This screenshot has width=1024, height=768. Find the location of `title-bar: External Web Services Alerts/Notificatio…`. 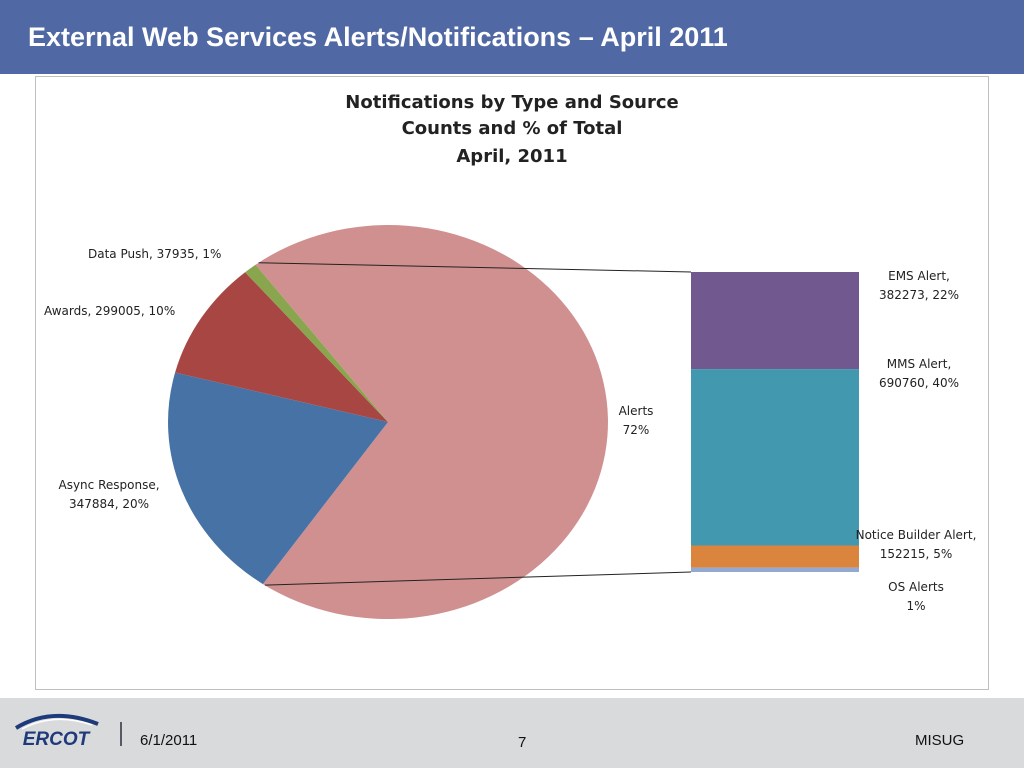

title-bar: External Web Services Alerts/Notificatio… is located at coordinates (512, 37).